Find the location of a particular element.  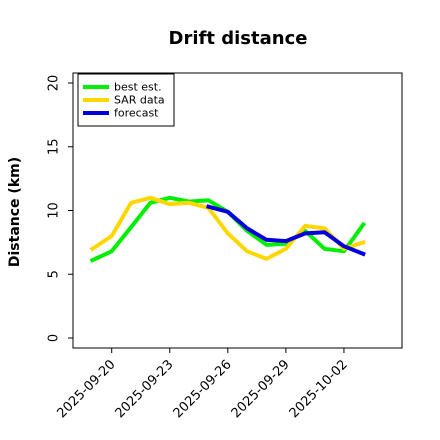

y-tick-label: 10 is located at coordinates (54, 210).